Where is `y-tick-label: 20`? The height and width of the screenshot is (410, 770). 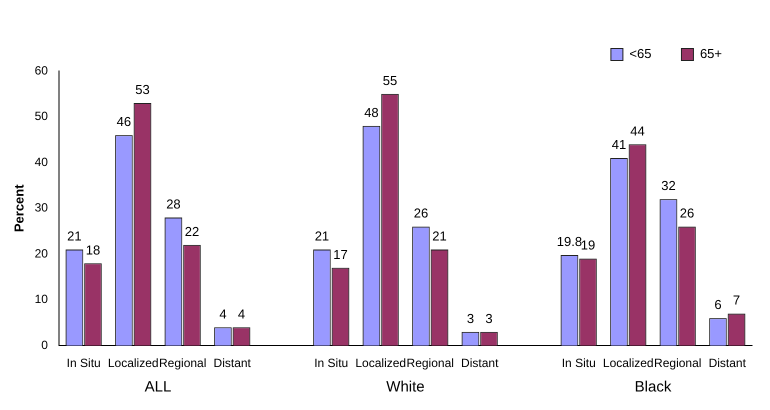 y-tick-label: 20 is located at coordinates (41, 253).